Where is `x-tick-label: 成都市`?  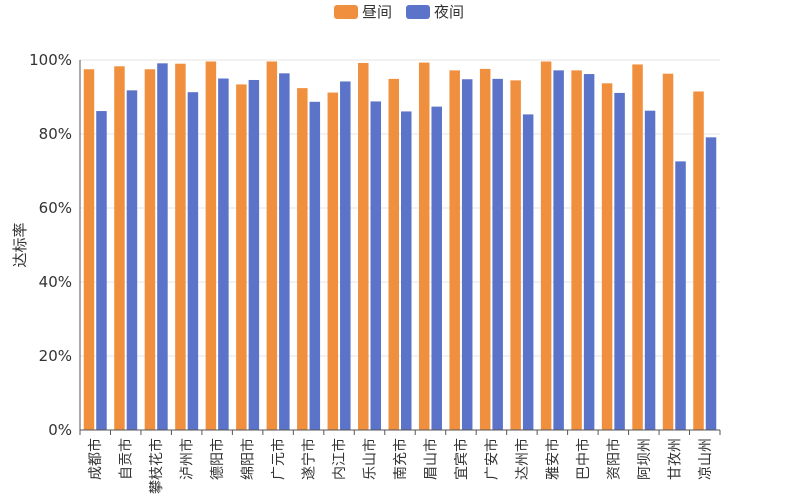 x-tick-label: 成都市 is located at coordinates (95, 459).